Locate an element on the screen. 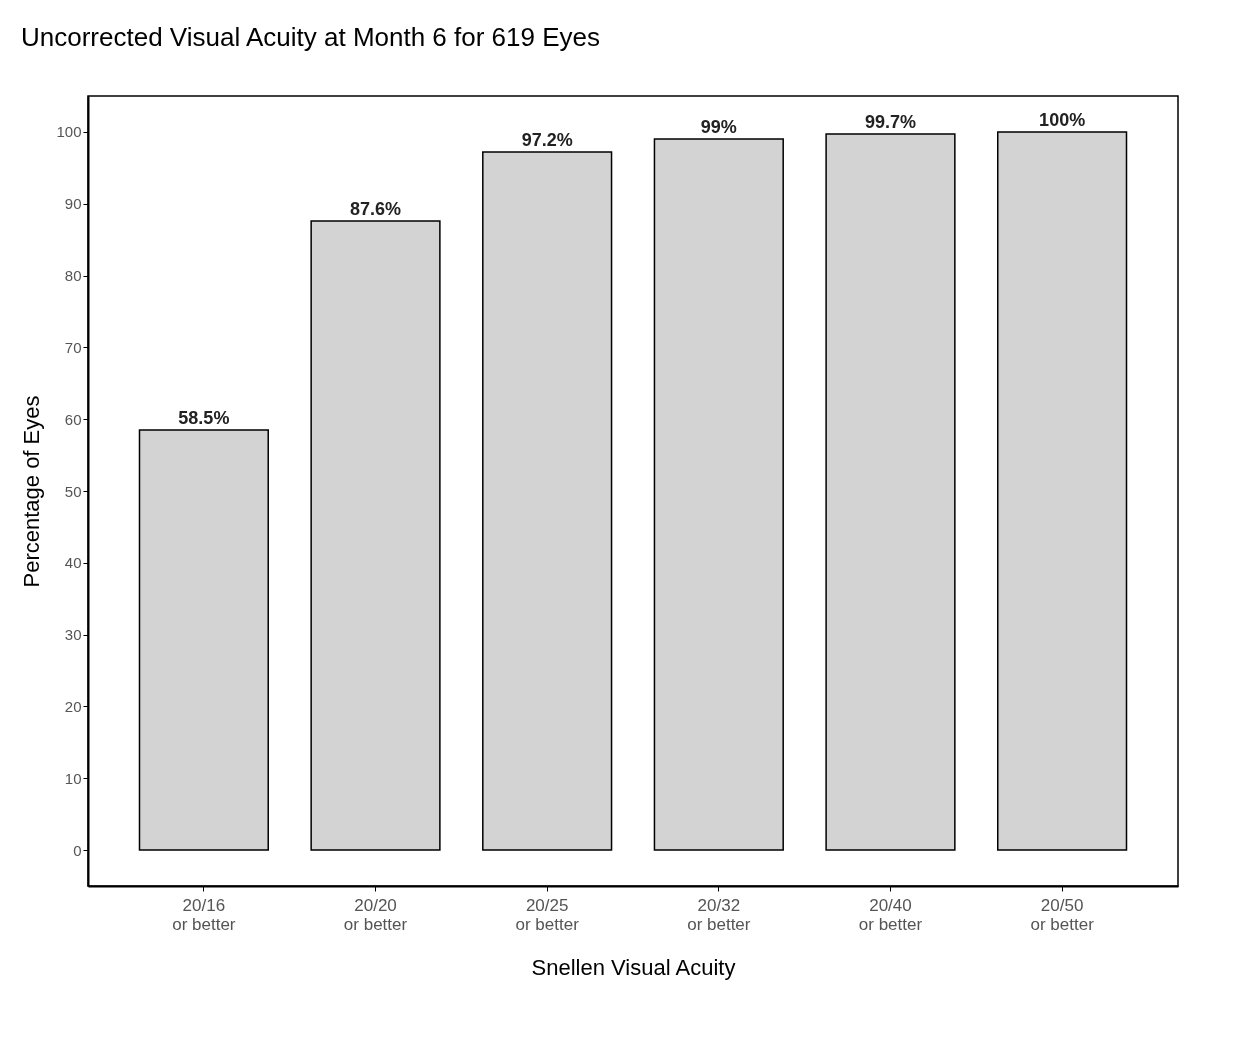 The image size is (1237, 1060). x-tick-label: 20/16 or better is located at coordinates (204, 914).